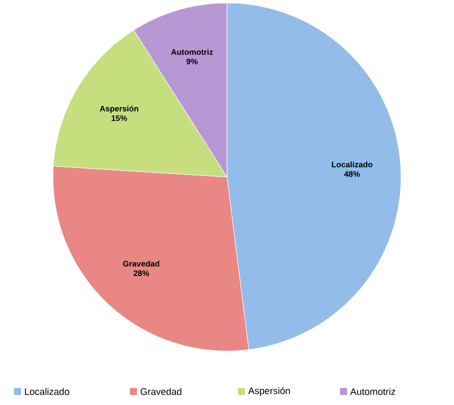  I want to click on slice-label: Localizado, so click(352, 164).